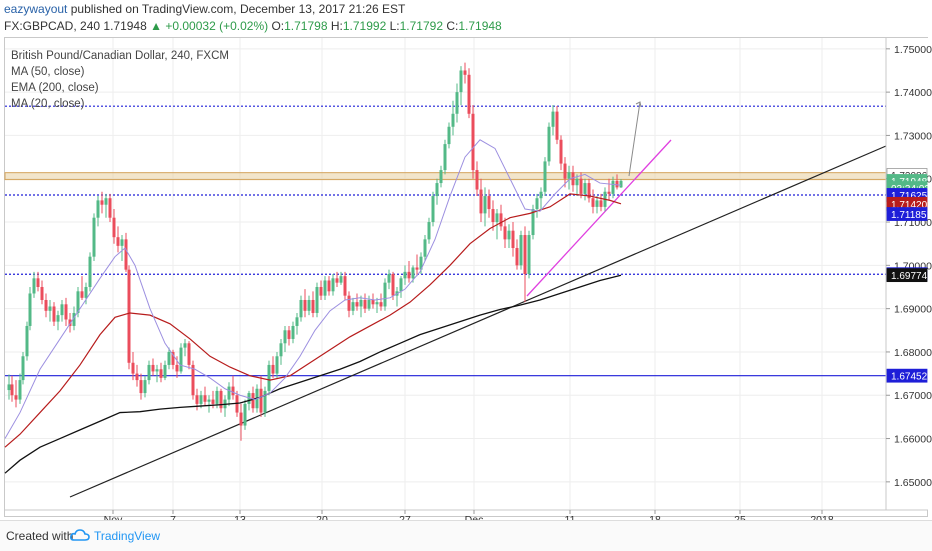 Image resolution: width=932 pixels, height=551 pixels. I want to click on change-value: +0.00032 (+0.02%), so click(217, 26).